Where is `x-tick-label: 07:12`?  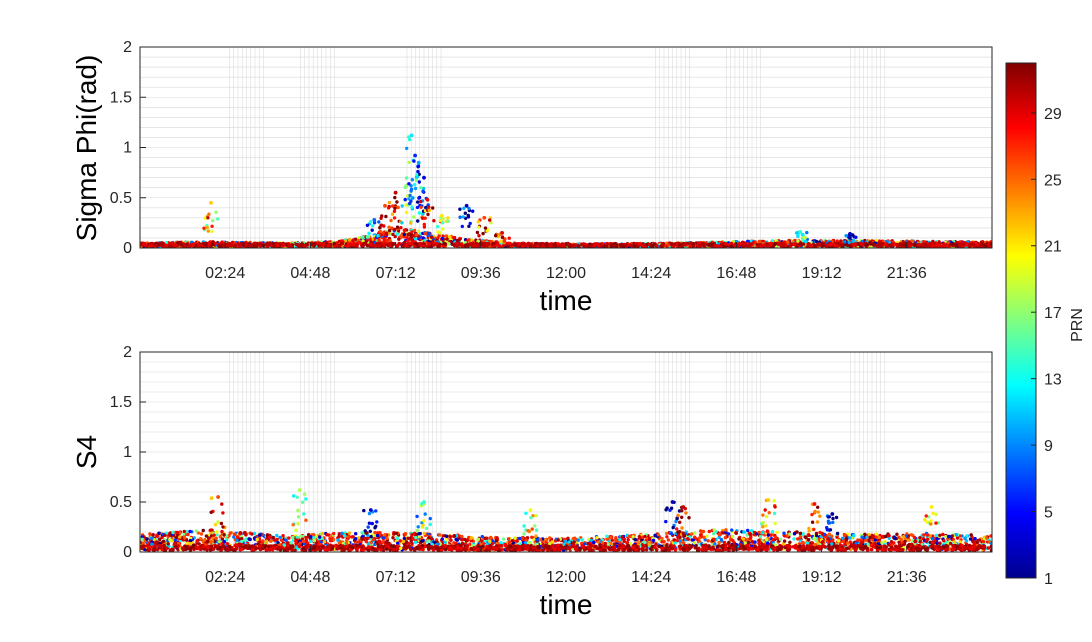
x-tick-label: 07:12 is located at coordinates (396, 273).